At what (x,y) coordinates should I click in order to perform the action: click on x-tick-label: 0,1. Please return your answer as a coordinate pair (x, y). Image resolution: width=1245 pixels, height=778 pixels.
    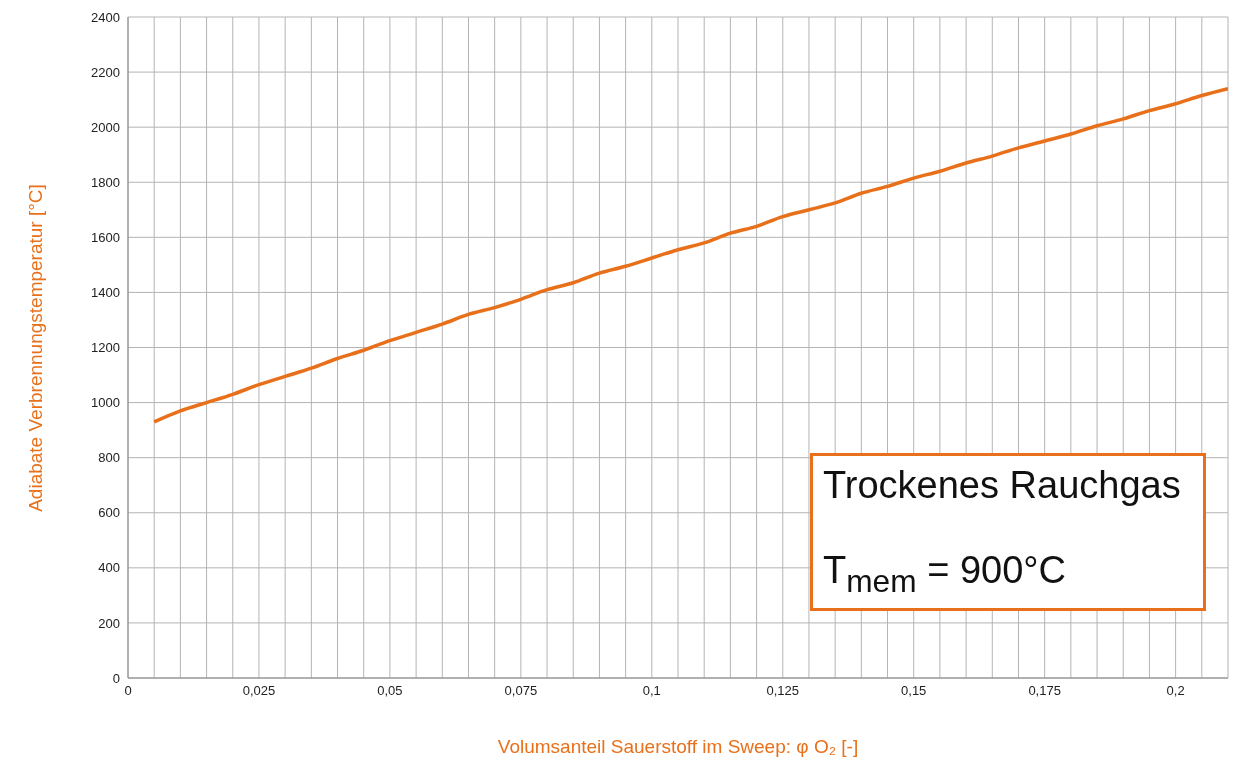
    Looking at the image, I should click on (651, 691).